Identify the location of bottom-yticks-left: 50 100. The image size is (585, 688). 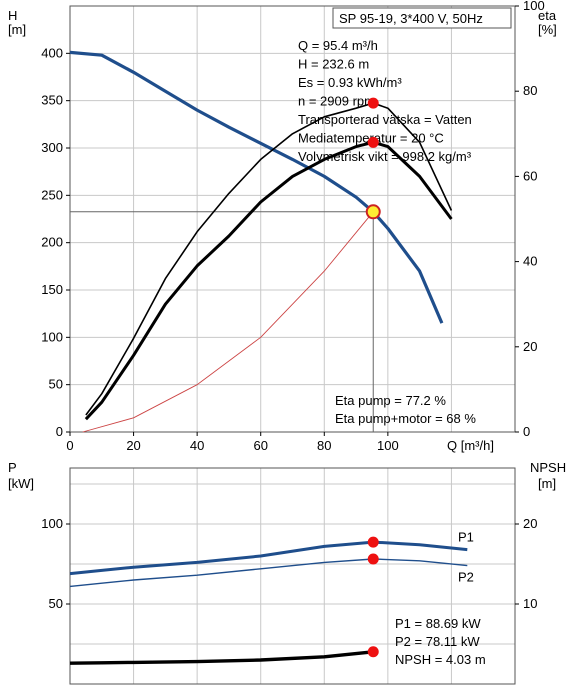
(55, 563).